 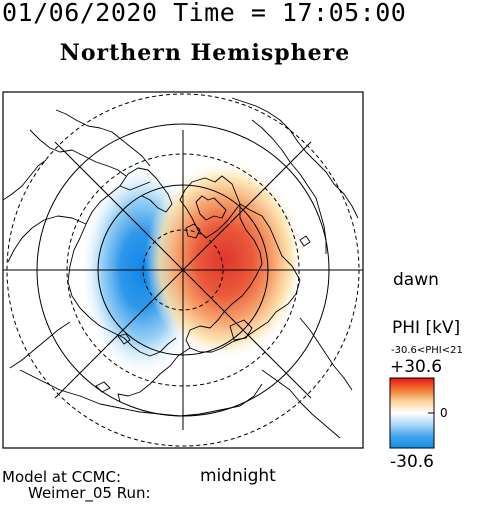 What do you see at coordinates (103, 387) in the screenshot?
I see `coastline-island-b` at bounding box center [103, 387].